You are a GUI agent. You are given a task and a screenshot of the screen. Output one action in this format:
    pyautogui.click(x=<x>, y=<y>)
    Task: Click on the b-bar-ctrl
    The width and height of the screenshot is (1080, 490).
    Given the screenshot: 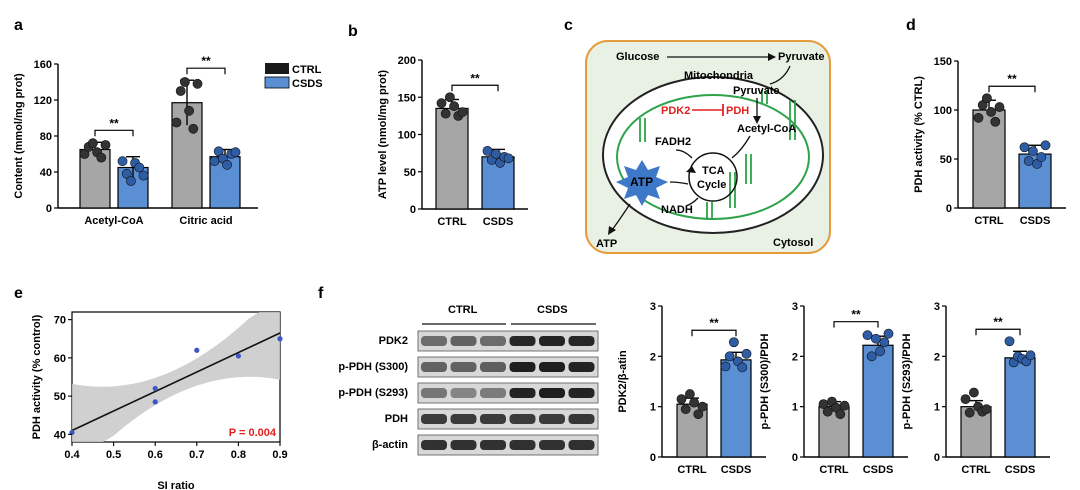 What is the action you would take?
    pyautogui.click(x=452, y=158)
    